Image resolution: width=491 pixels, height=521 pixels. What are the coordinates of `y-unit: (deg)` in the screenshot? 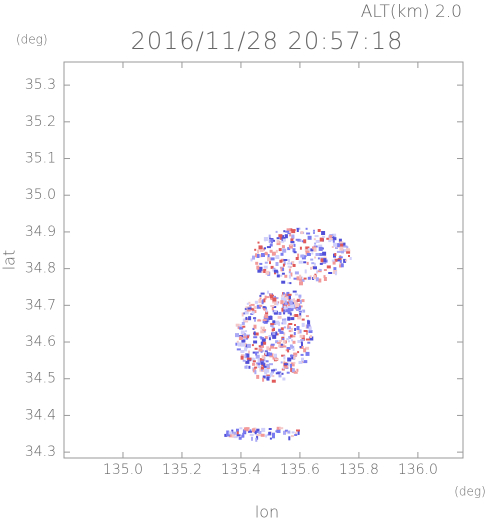 It's located at (32, 40).